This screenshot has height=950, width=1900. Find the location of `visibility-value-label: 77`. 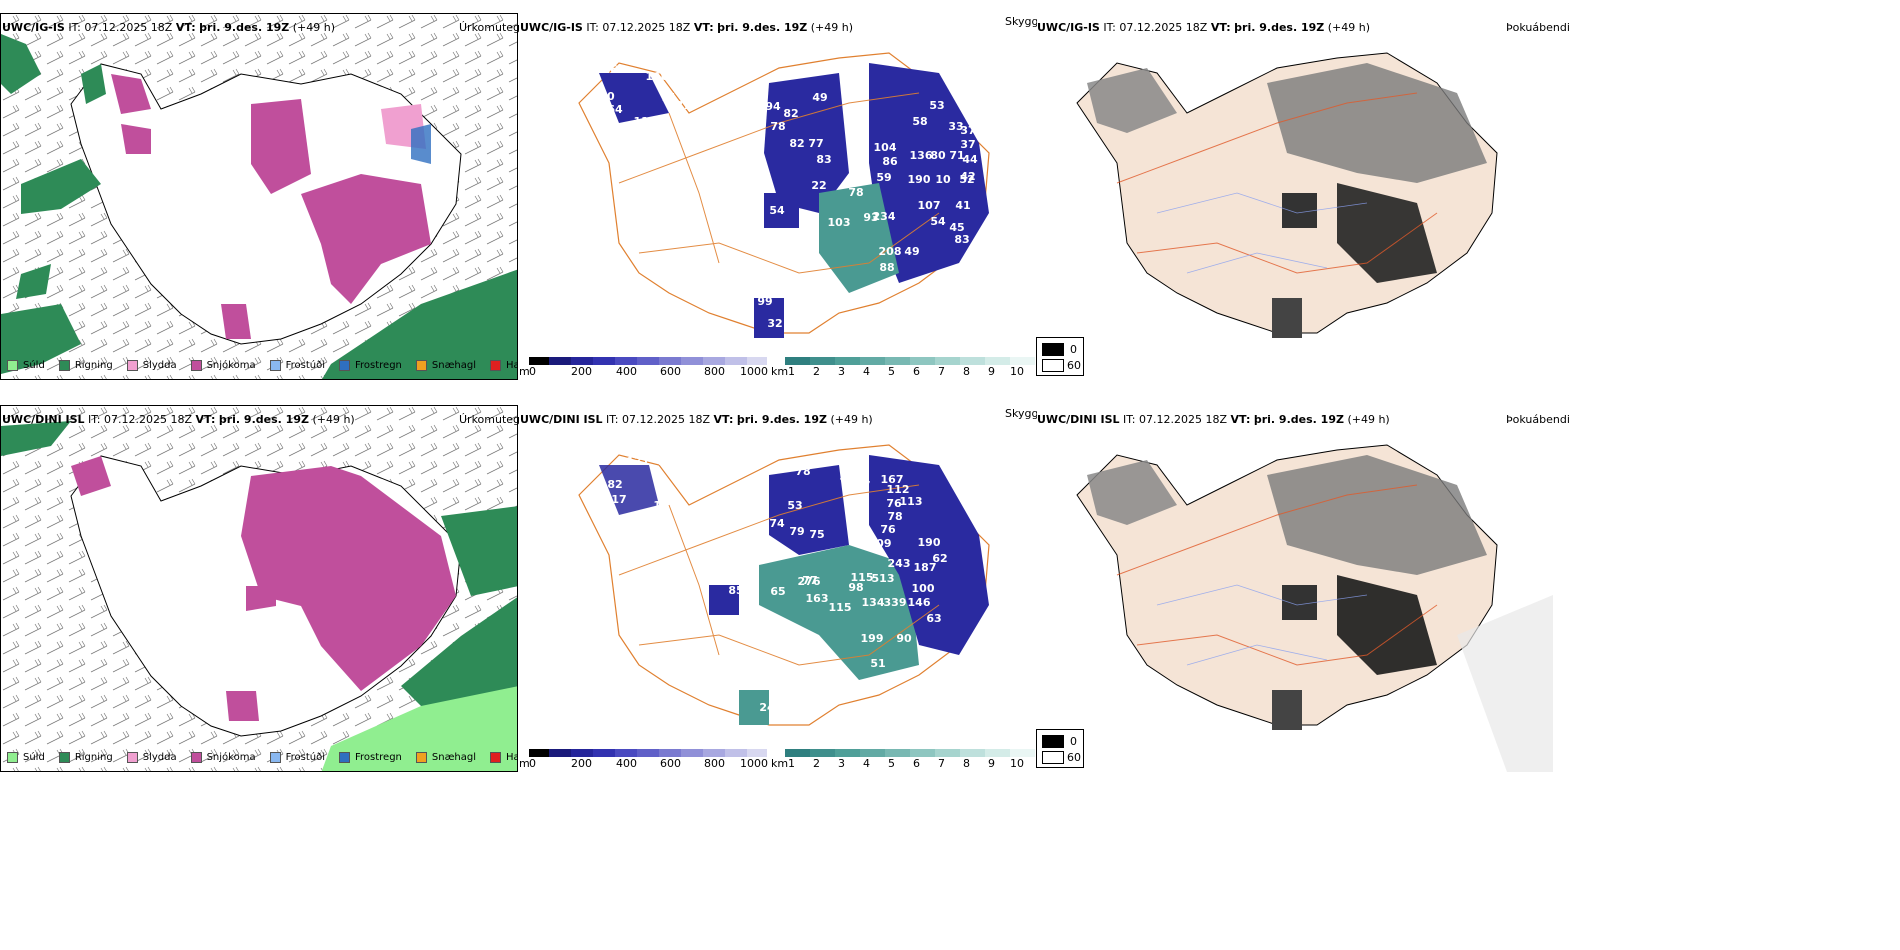

visibility-value-label: 77 is located at coordinates (809, 580).